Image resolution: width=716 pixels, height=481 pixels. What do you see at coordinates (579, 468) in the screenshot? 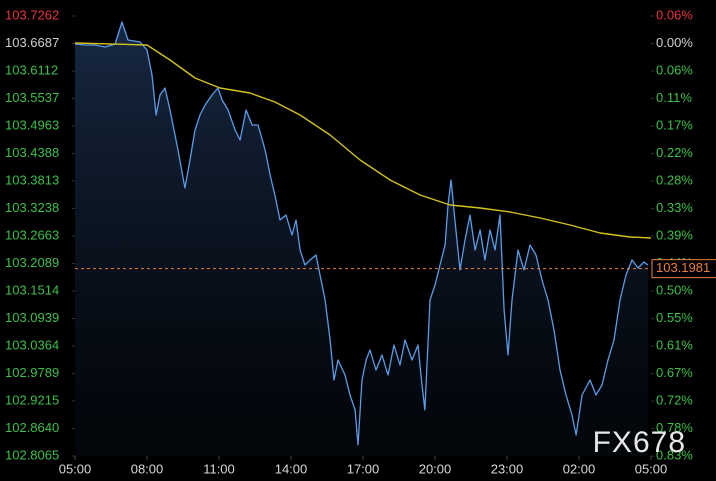
I see `x-tick-label: 02:00` at bounding box center [579, 468].